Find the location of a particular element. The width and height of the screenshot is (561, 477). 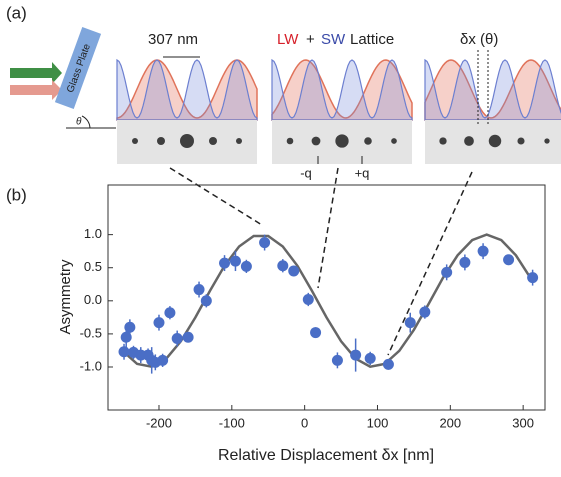

shift-markers is located at coordinates (483, 87).